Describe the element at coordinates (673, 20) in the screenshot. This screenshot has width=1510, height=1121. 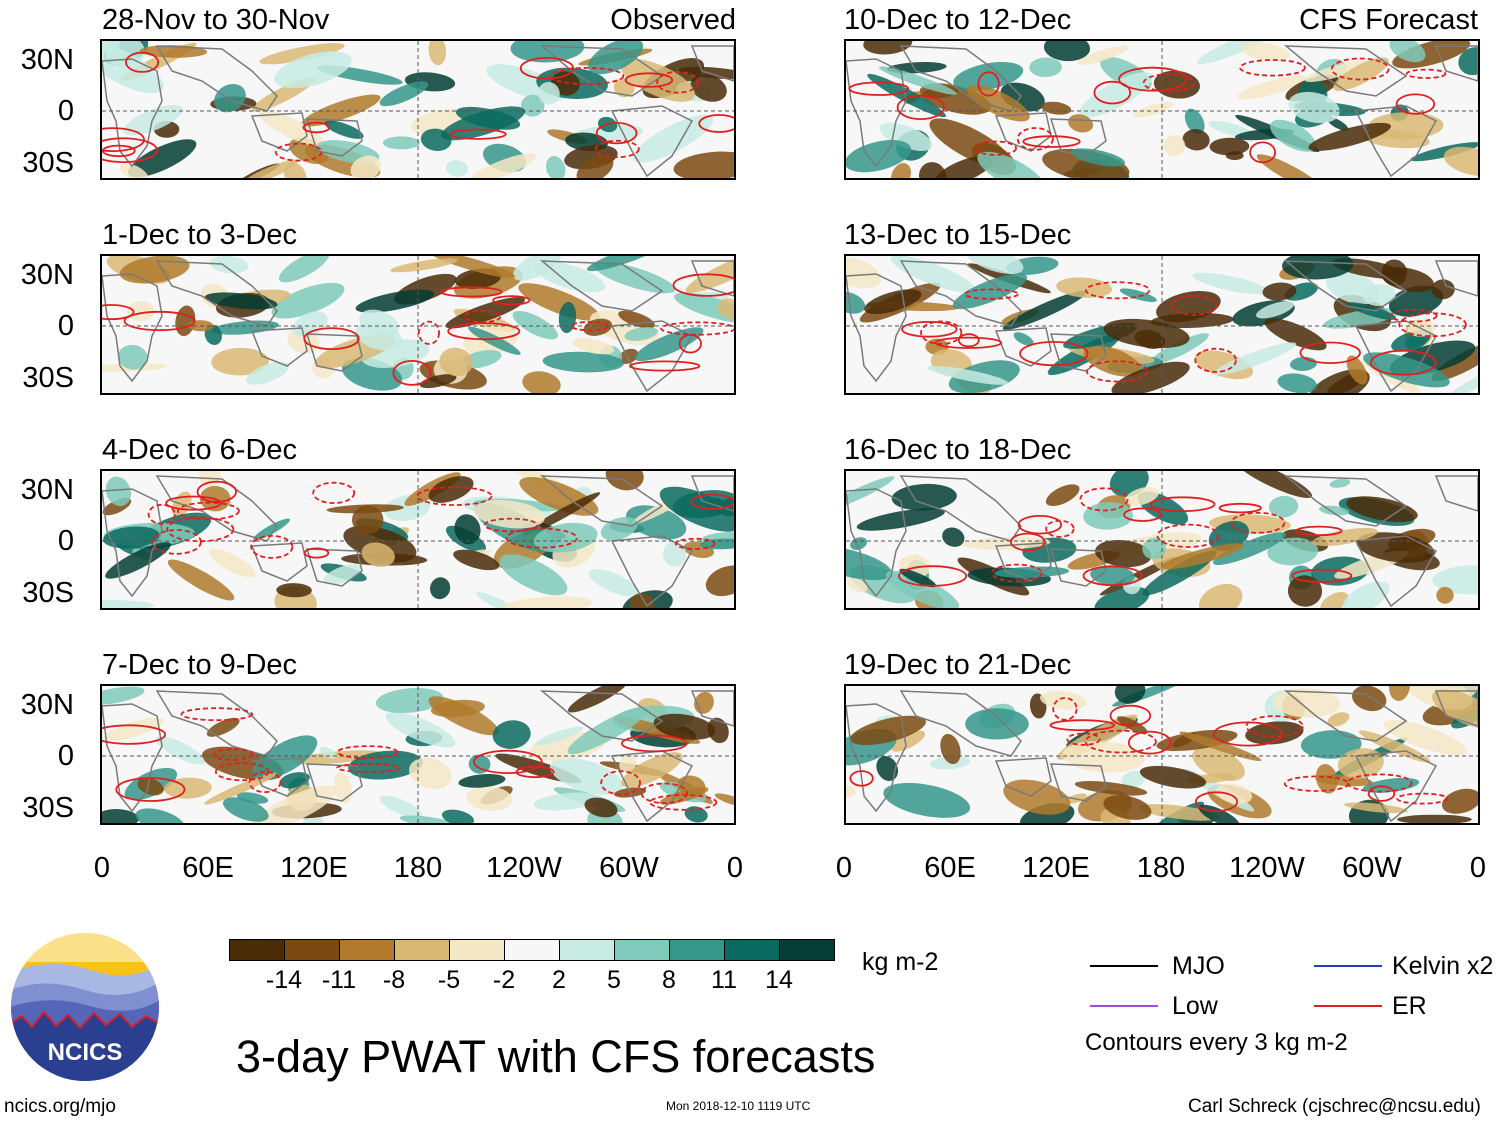
I see `panel-tag-observed: Observed` at that location.